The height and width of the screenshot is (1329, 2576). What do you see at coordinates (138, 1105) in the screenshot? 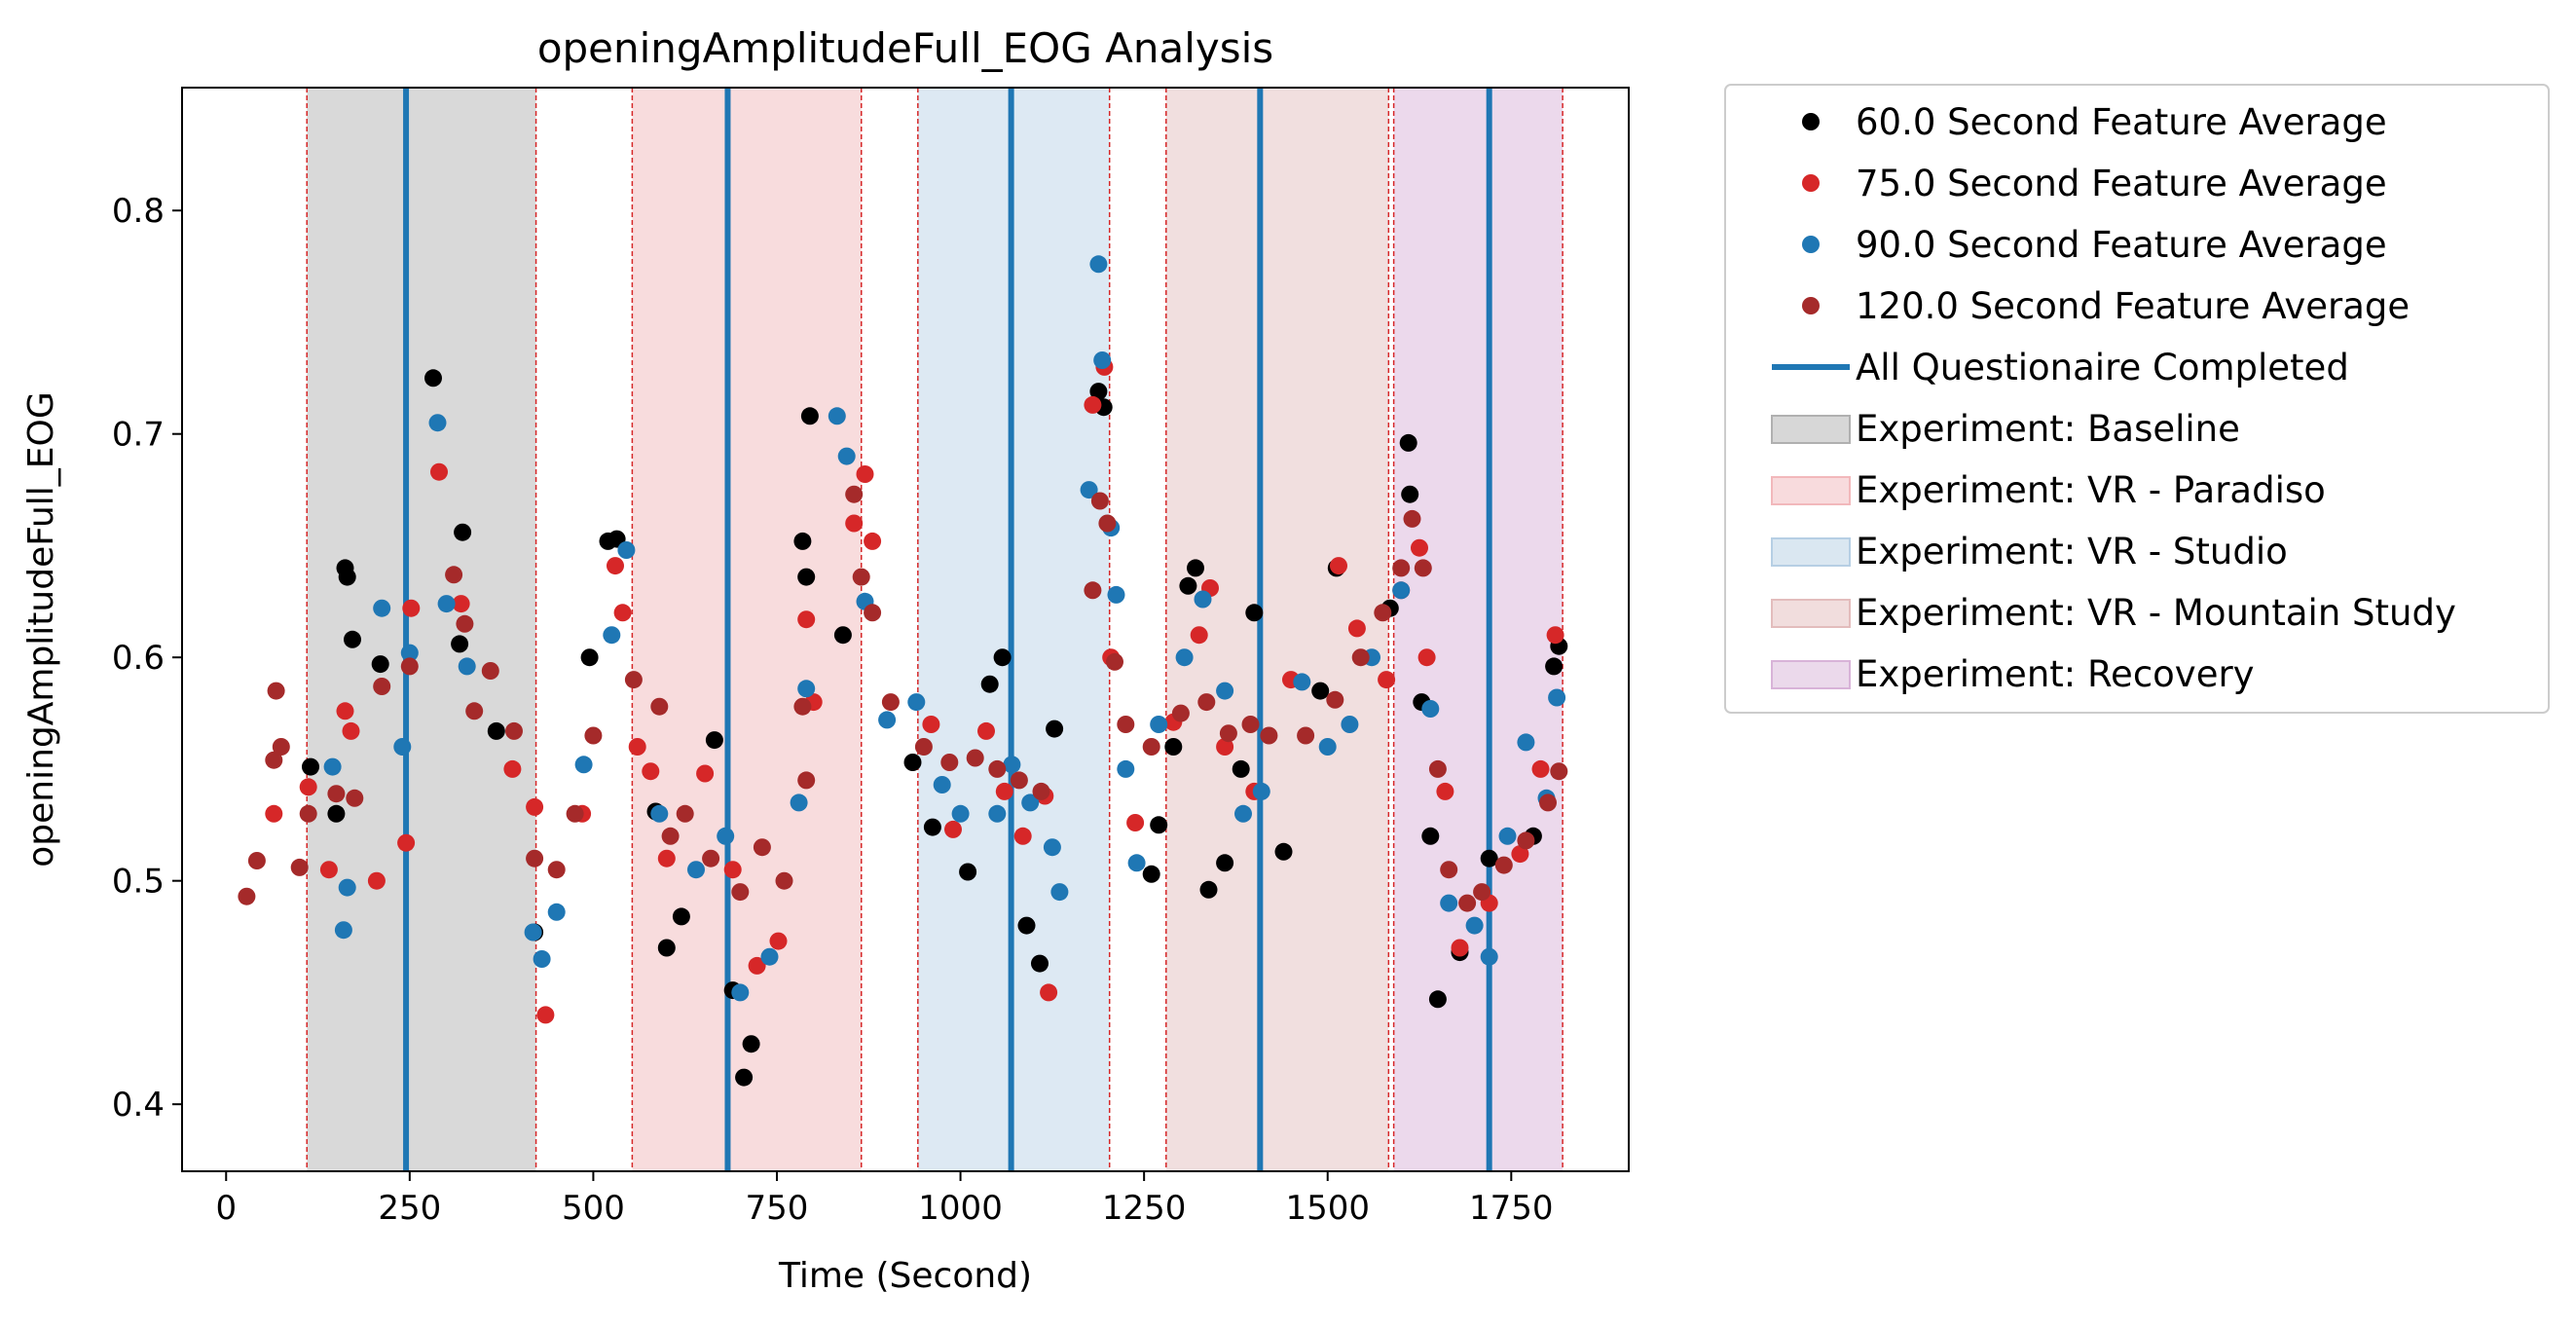
I see `y-tick-label-0: 0.4` at bounding box center [138, 1105].